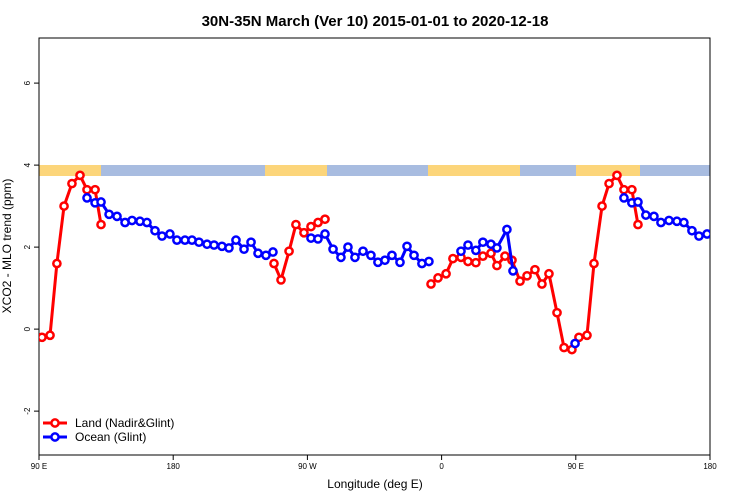 This screenshot has height=500, width=750. I want to click on x-axis-label: Longitude (deg E), so click(374, 484).